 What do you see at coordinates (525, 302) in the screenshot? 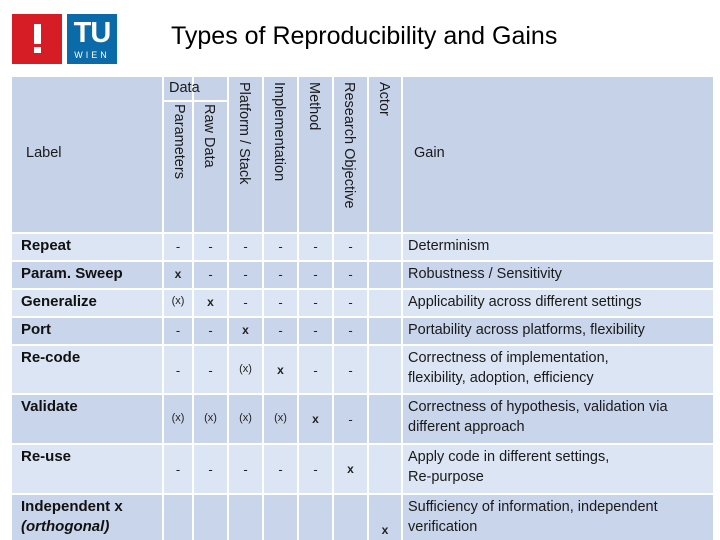
I see `row-gain: Applicability across different settings` at bounding box center [525, 302].